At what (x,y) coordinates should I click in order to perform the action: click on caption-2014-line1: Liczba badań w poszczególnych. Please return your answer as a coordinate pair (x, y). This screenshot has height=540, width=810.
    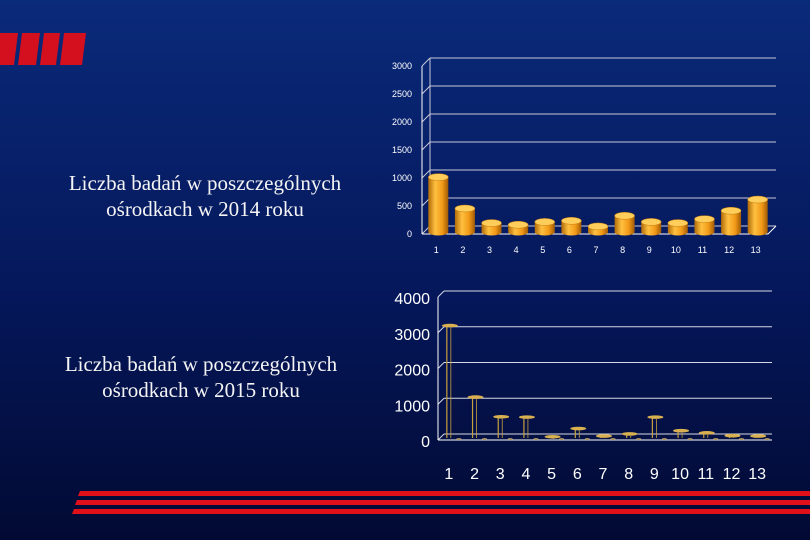
    Looking at the image, I should click on (205, 183).